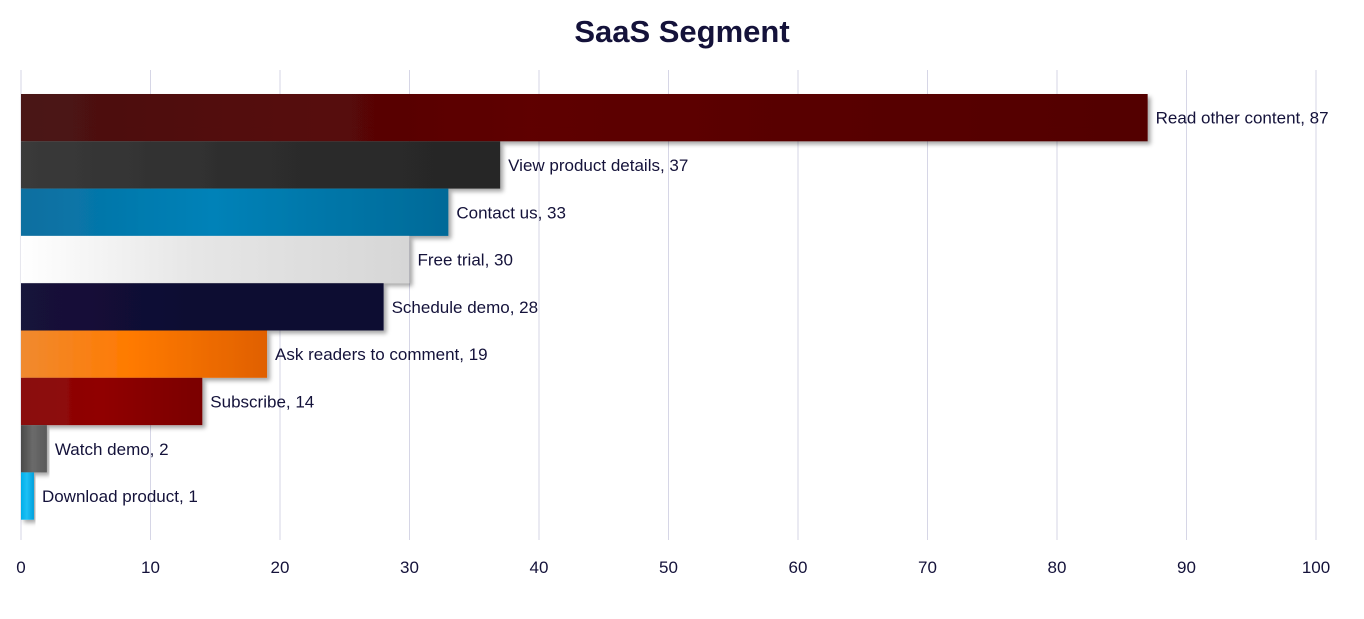 The height and width of the screenshot is (619, 1364). What do you see at coordinates (280, 567) in the screenshot?
I see `x-tick-label: 20` at bounding box center [280, 567].